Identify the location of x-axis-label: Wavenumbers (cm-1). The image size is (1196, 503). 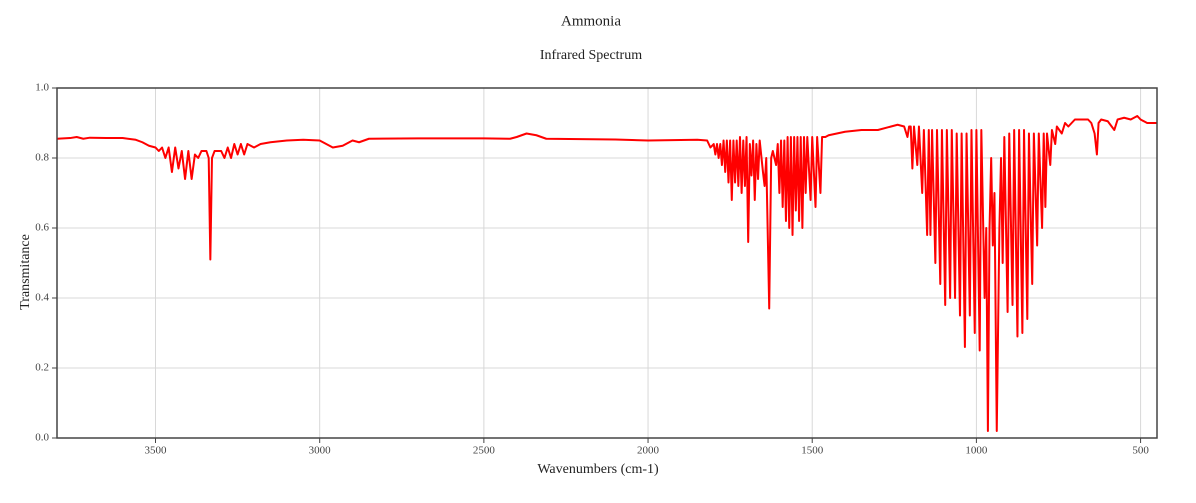
(598, 469).